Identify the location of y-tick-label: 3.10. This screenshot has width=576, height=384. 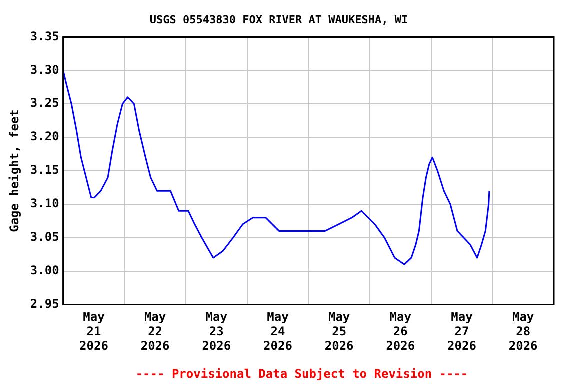
(45, 203).